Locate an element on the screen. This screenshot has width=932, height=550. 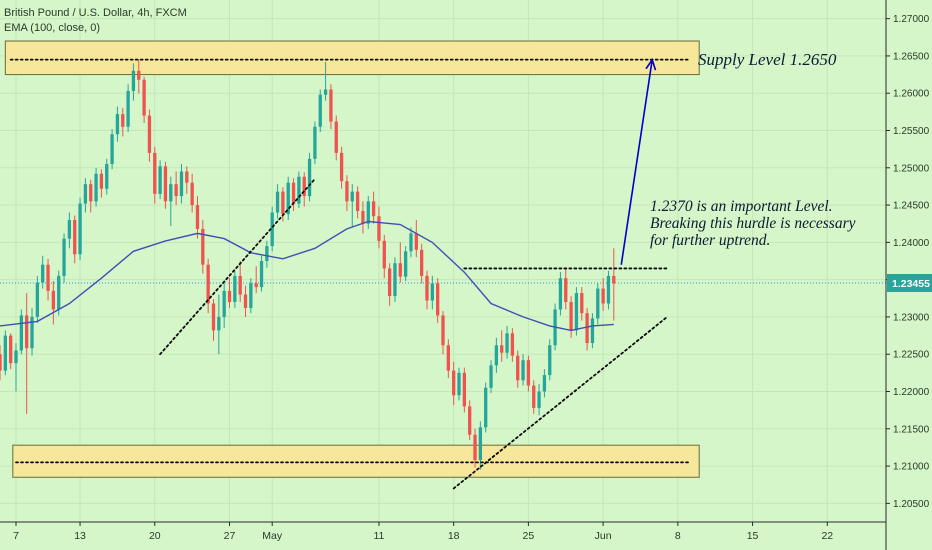
y-tick-label-8: 1.23000 is located at coordinates (911, 317).